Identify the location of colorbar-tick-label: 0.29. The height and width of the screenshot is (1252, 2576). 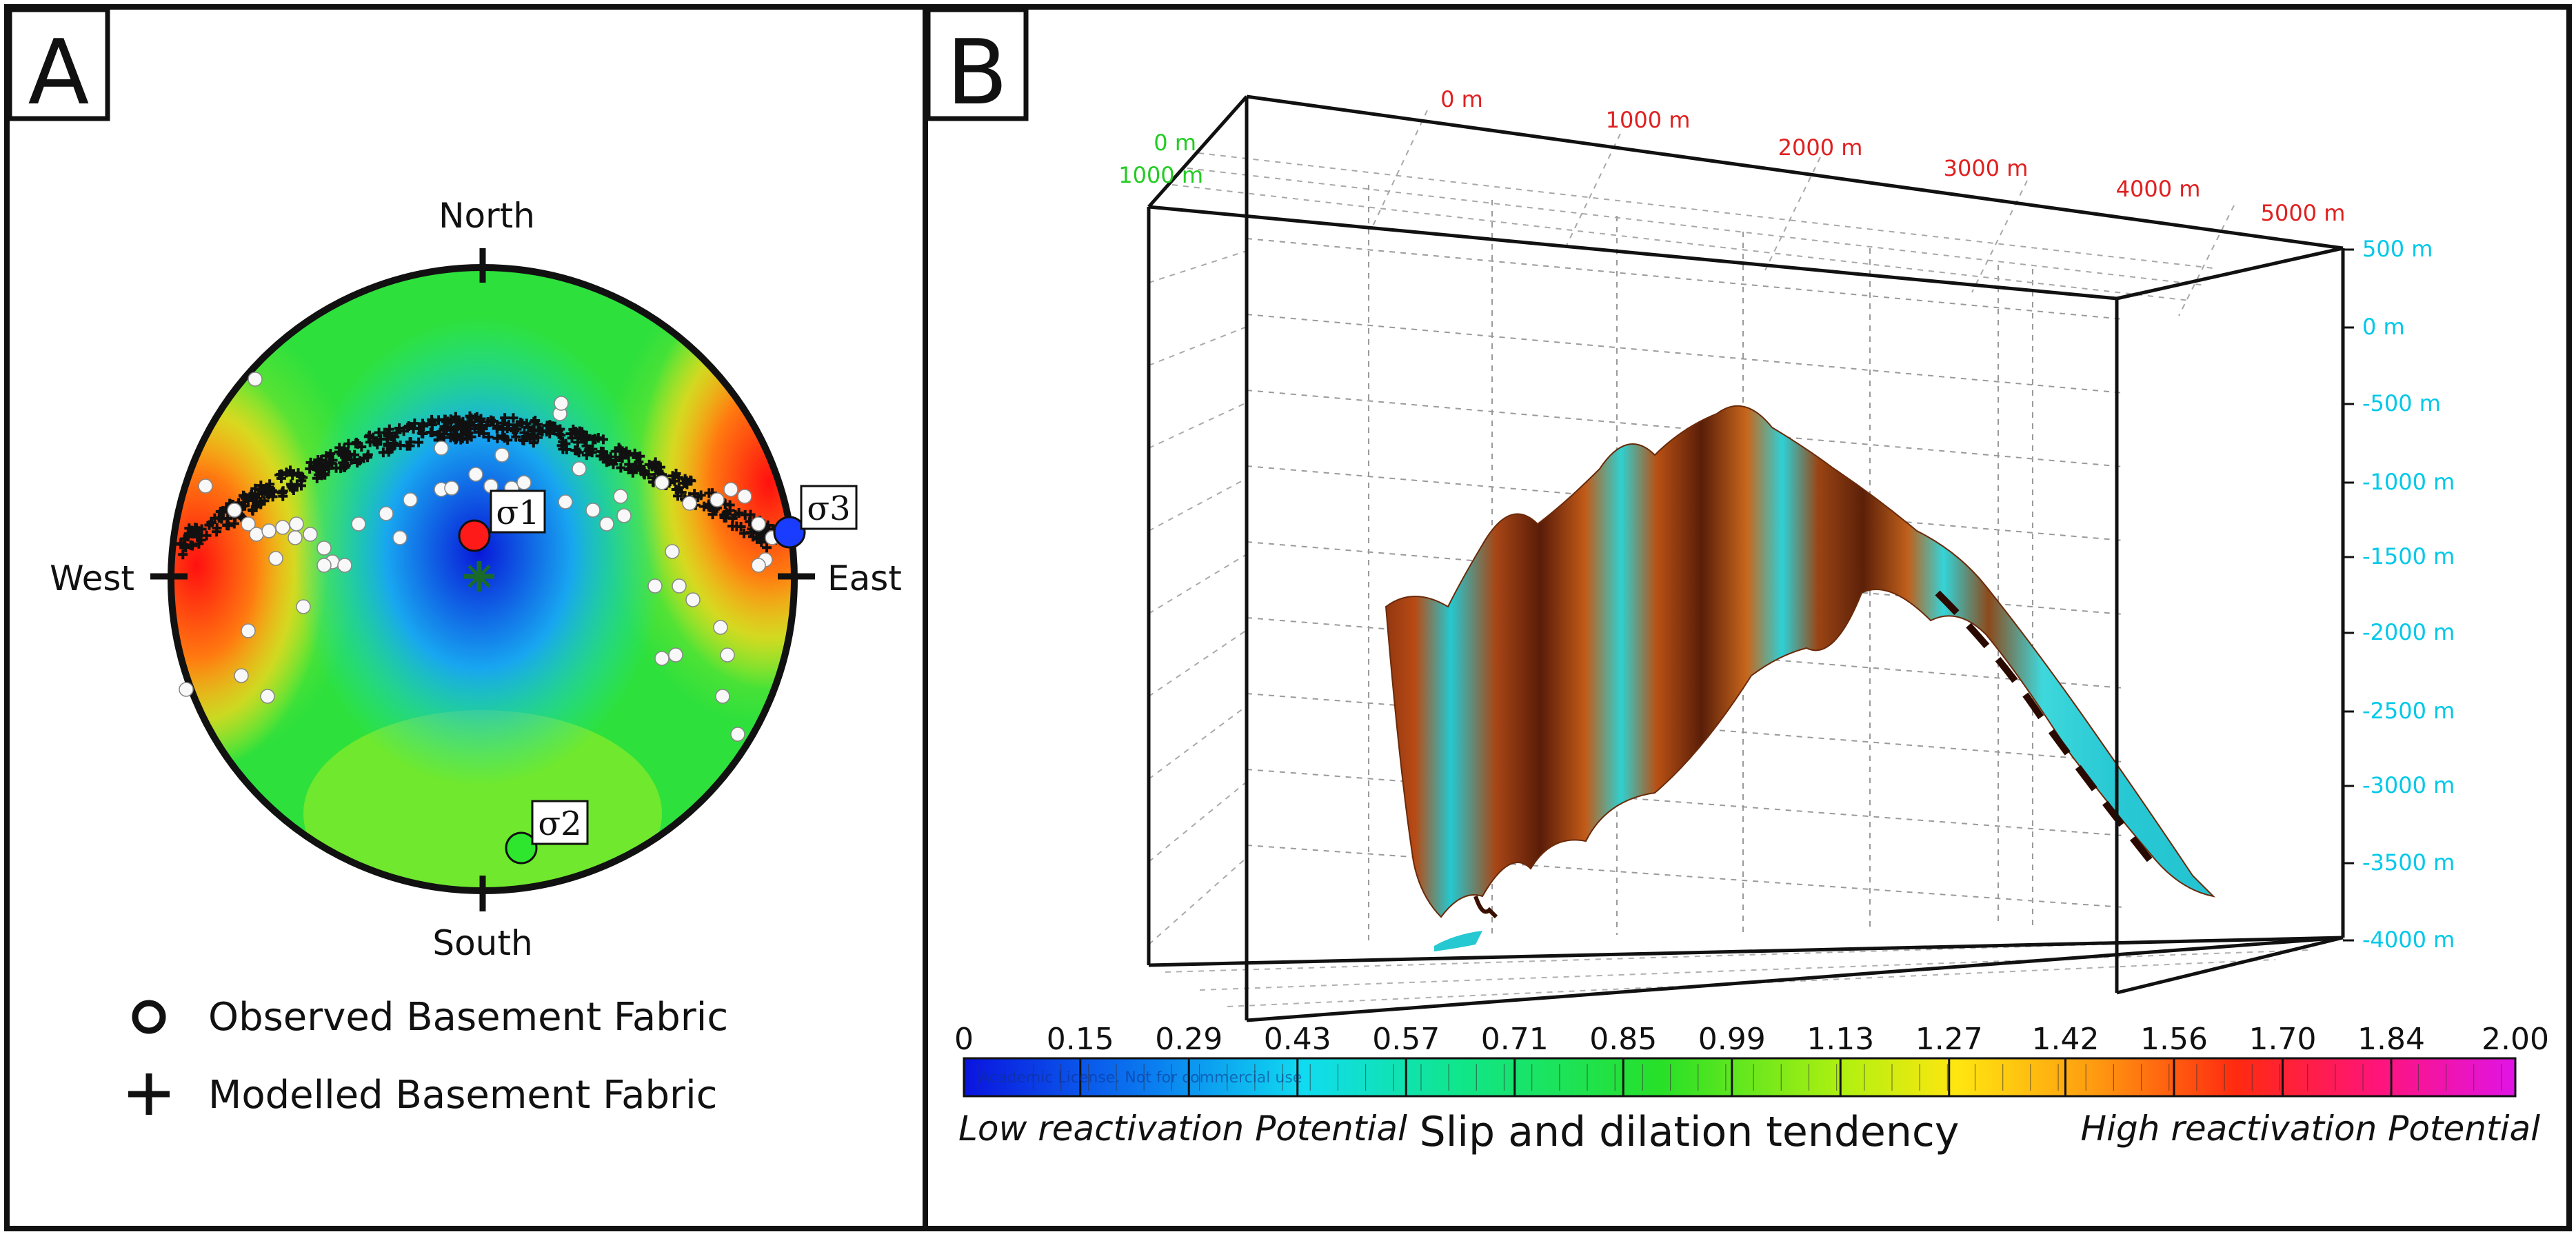
(1188, 1039).